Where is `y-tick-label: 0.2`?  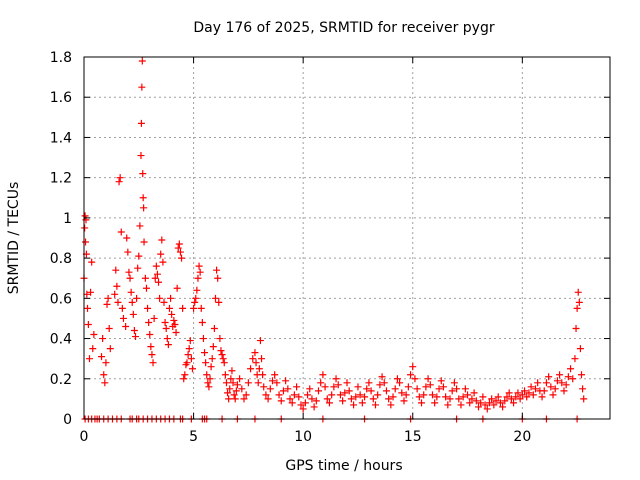
y-tick-label: 0.2 is located at coordinates (61, 380).